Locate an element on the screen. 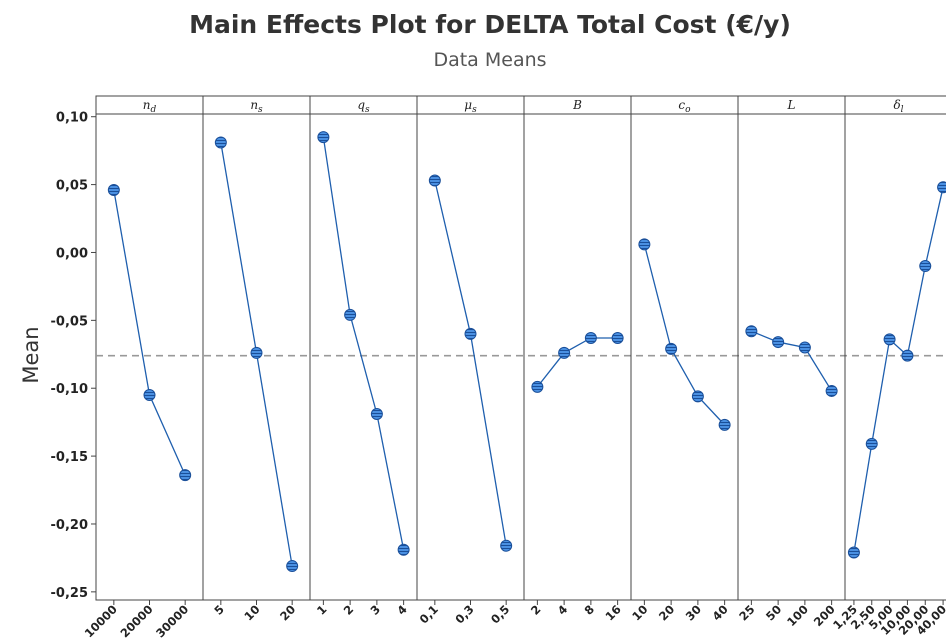  panel-symbol: B is located at coordinates (577, 105).